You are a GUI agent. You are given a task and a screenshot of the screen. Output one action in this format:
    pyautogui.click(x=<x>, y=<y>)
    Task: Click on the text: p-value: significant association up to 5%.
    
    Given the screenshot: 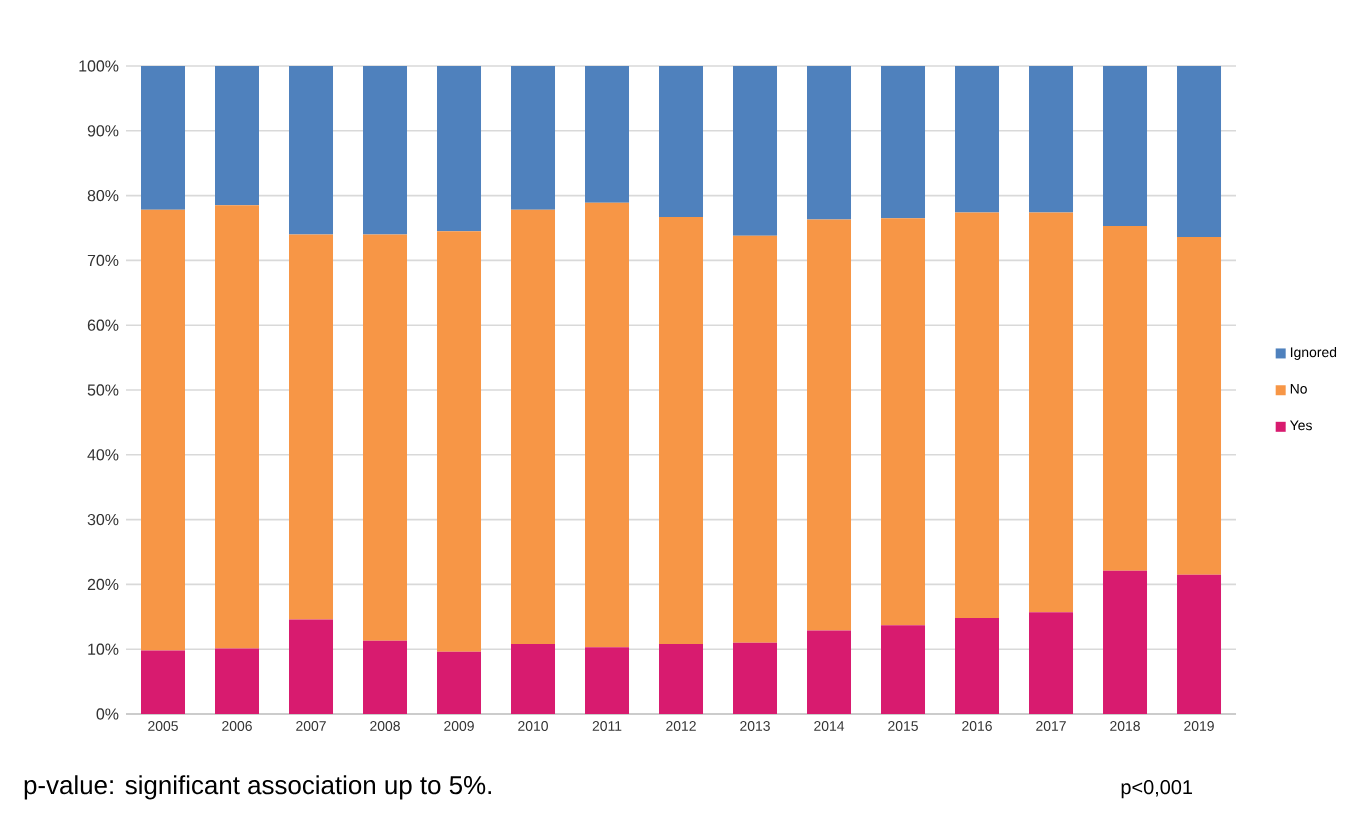 What is the action you would take?
    pyautogui.click(x=257, y=787)
    